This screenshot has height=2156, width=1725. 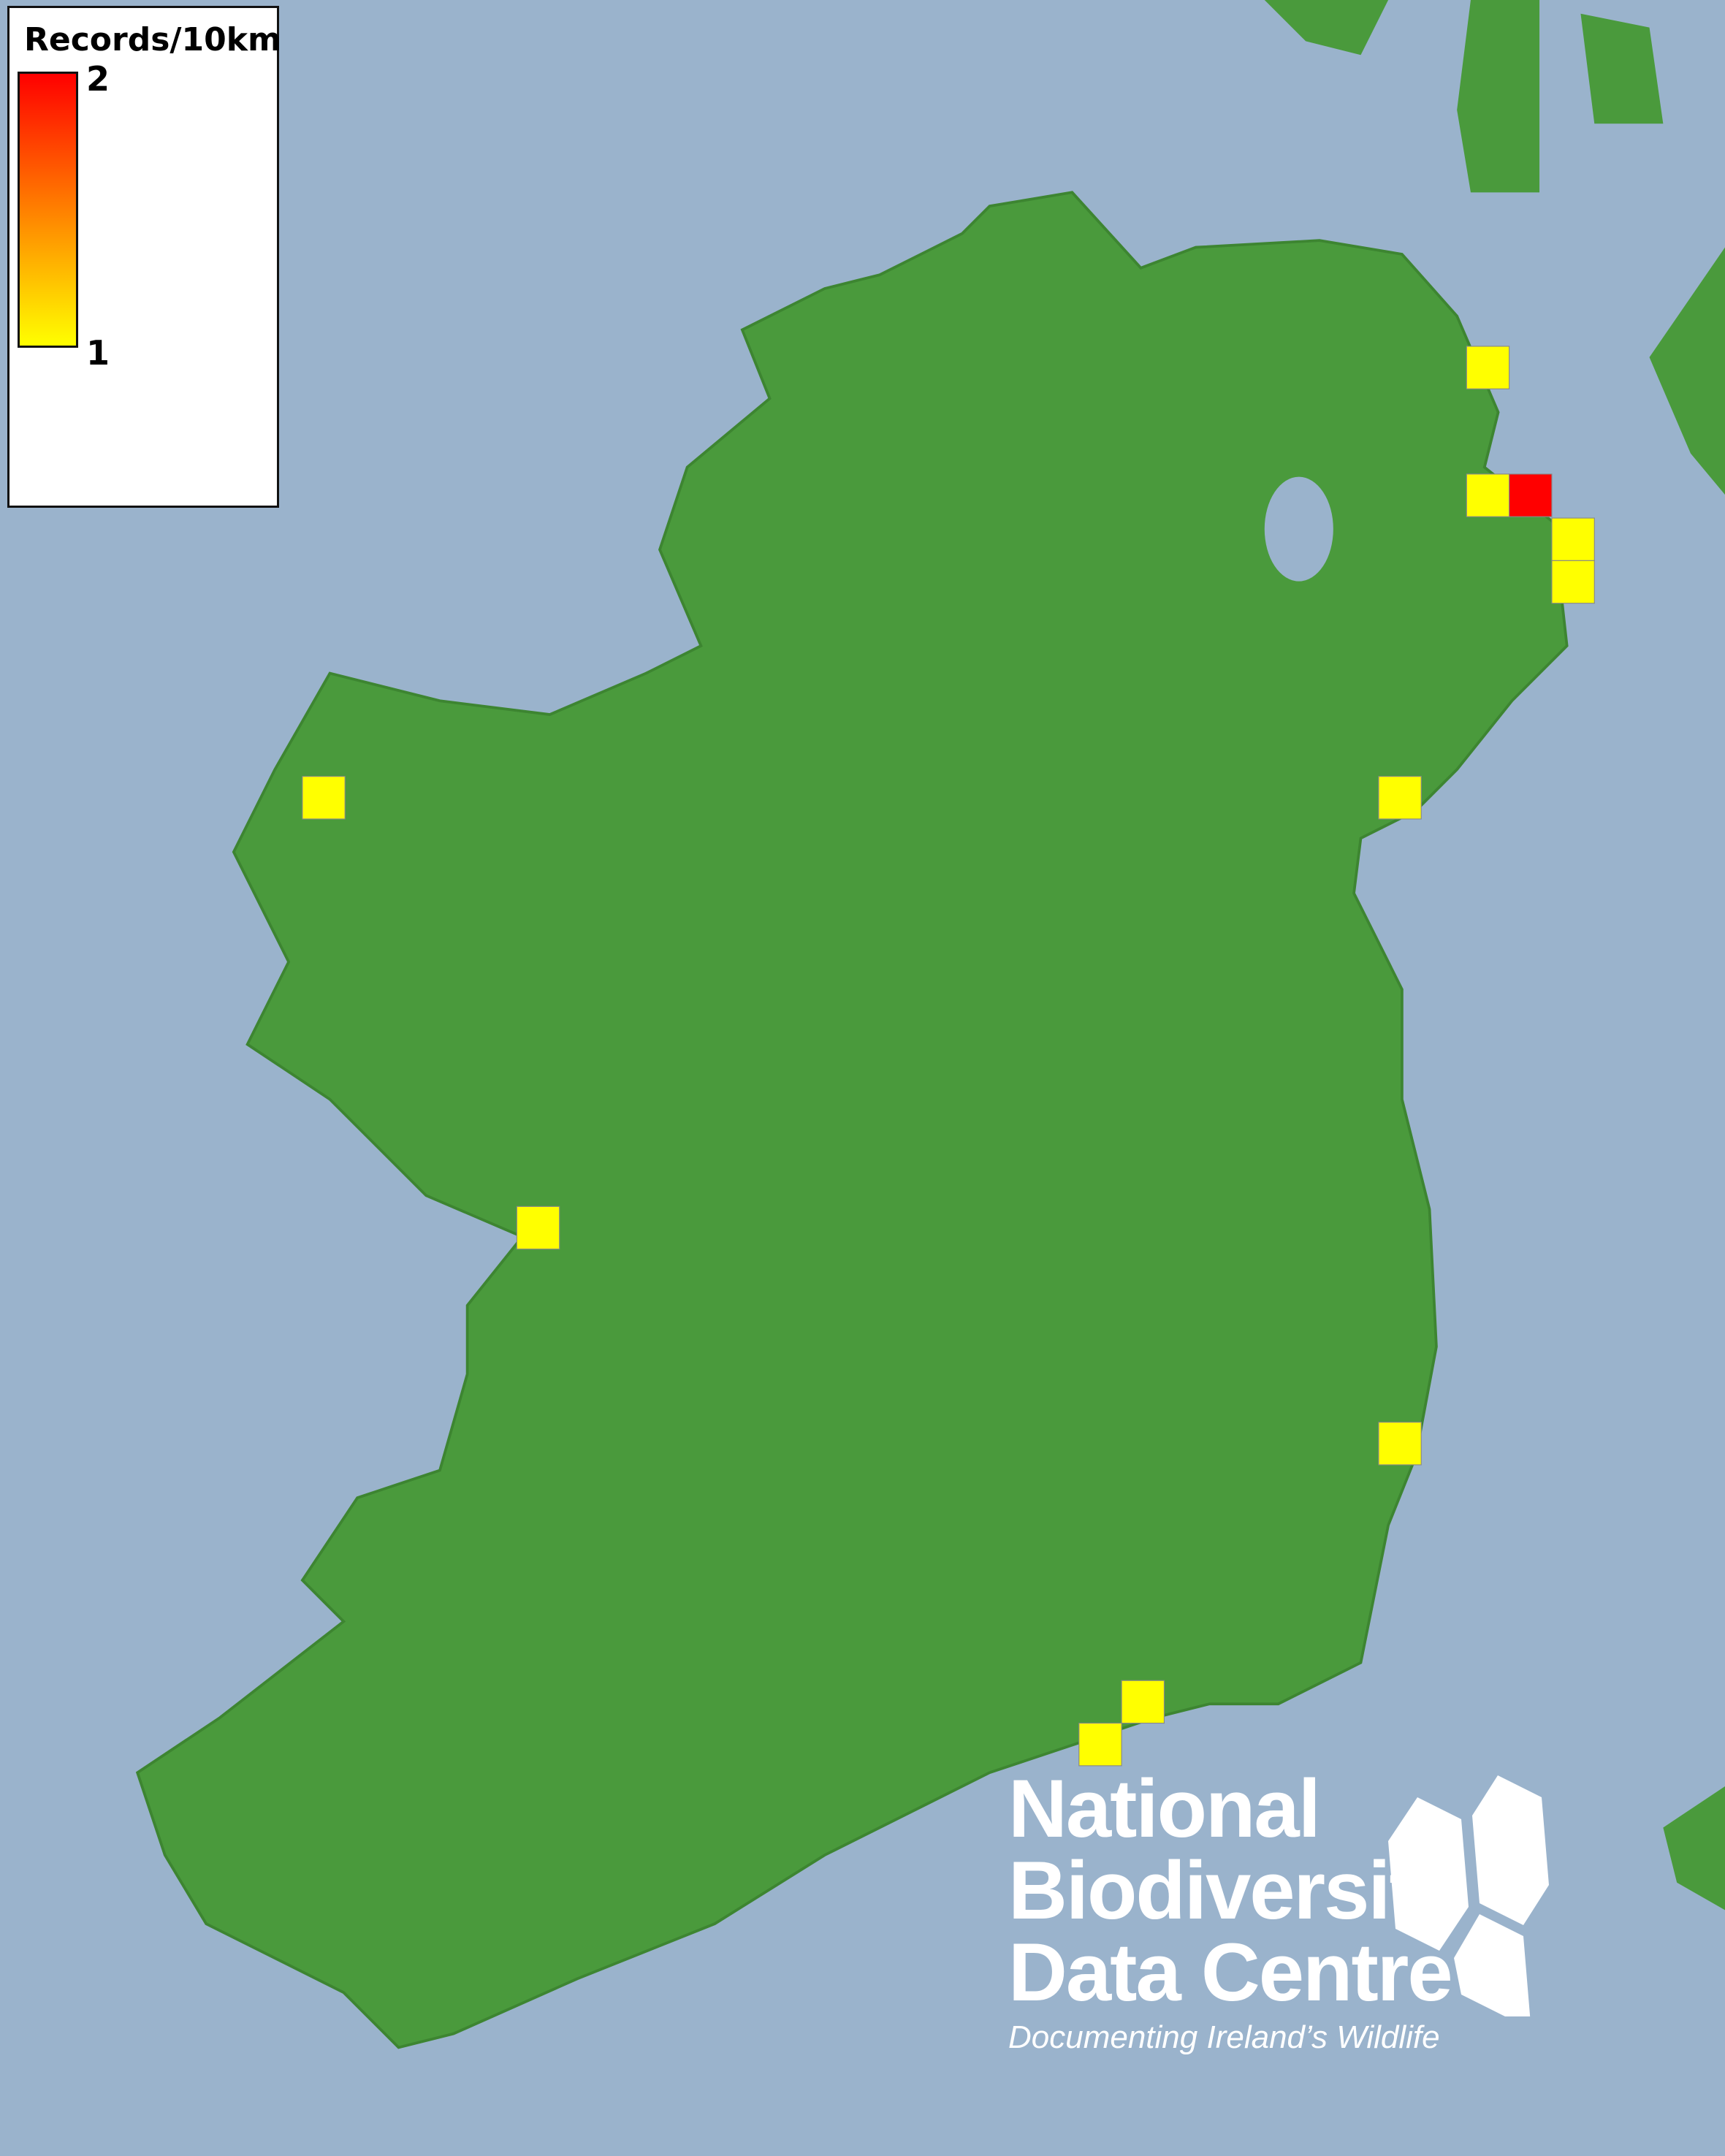 I want to click on logo-hexagon-icons, so click(x=1469, y=1896).